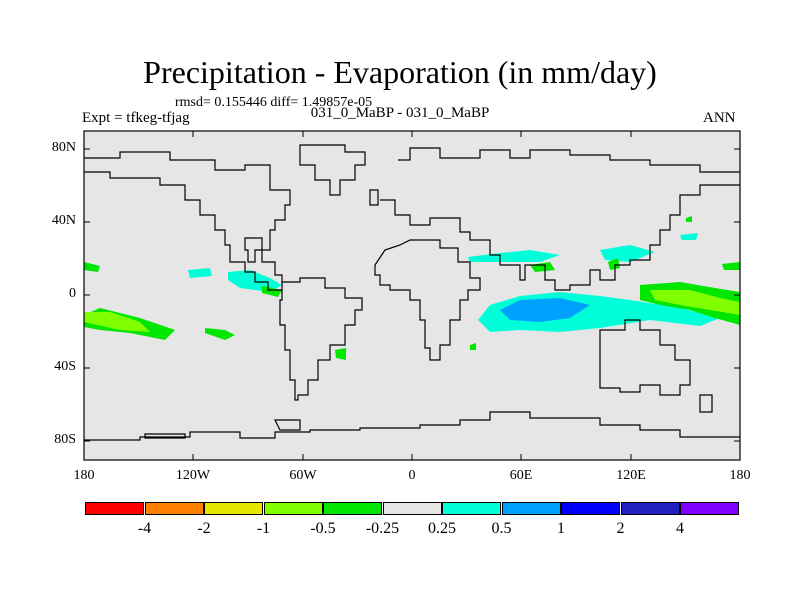 Image resolution: width=800 pixels, height=600 pixels. What do you see at coordinates (561, 528) in the screenshot?
I see `colorbar-label-7: 1` at bounding box center [561, 528].